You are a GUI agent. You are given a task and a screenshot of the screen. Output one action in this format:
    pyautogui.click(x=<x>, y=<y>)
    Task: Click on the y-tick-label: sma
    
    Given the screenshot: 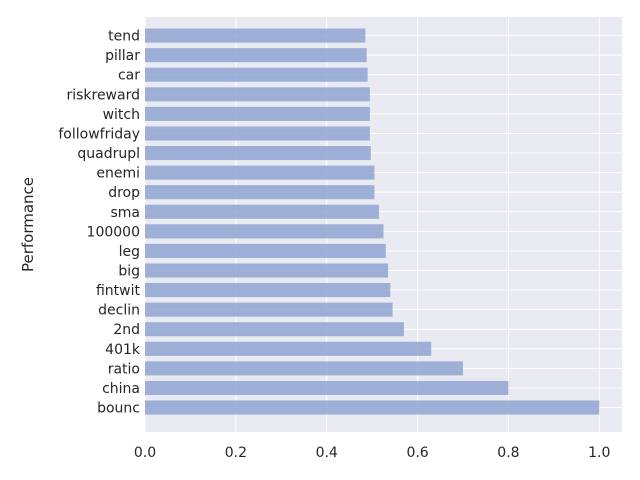 What is the action you would take?
    pyautogui.click(x=125, y=213)
    